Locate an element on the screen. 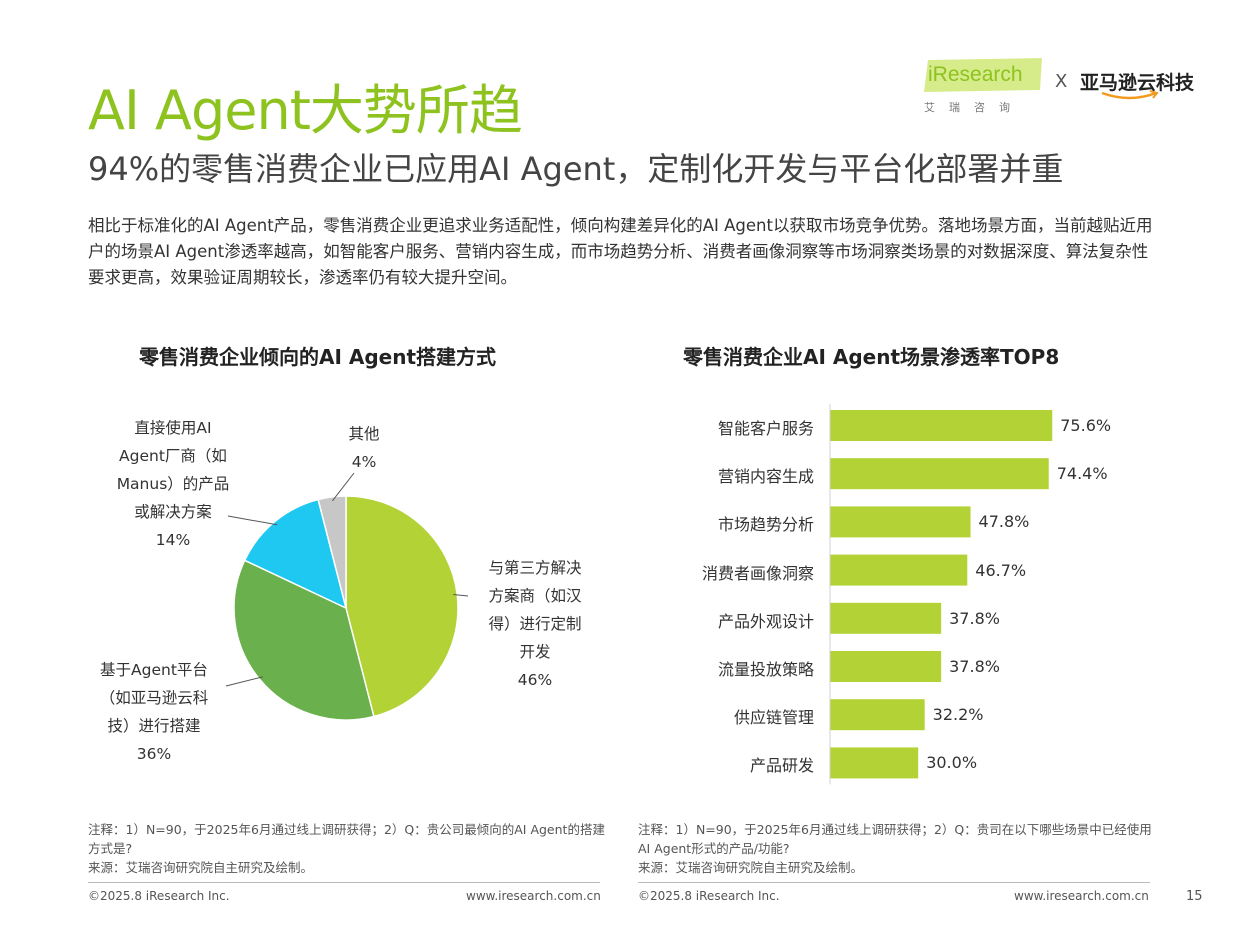 The height and width of the screenshot is (936, 1236). pie-slice-vendor-product is located at coordinates (295, 554).